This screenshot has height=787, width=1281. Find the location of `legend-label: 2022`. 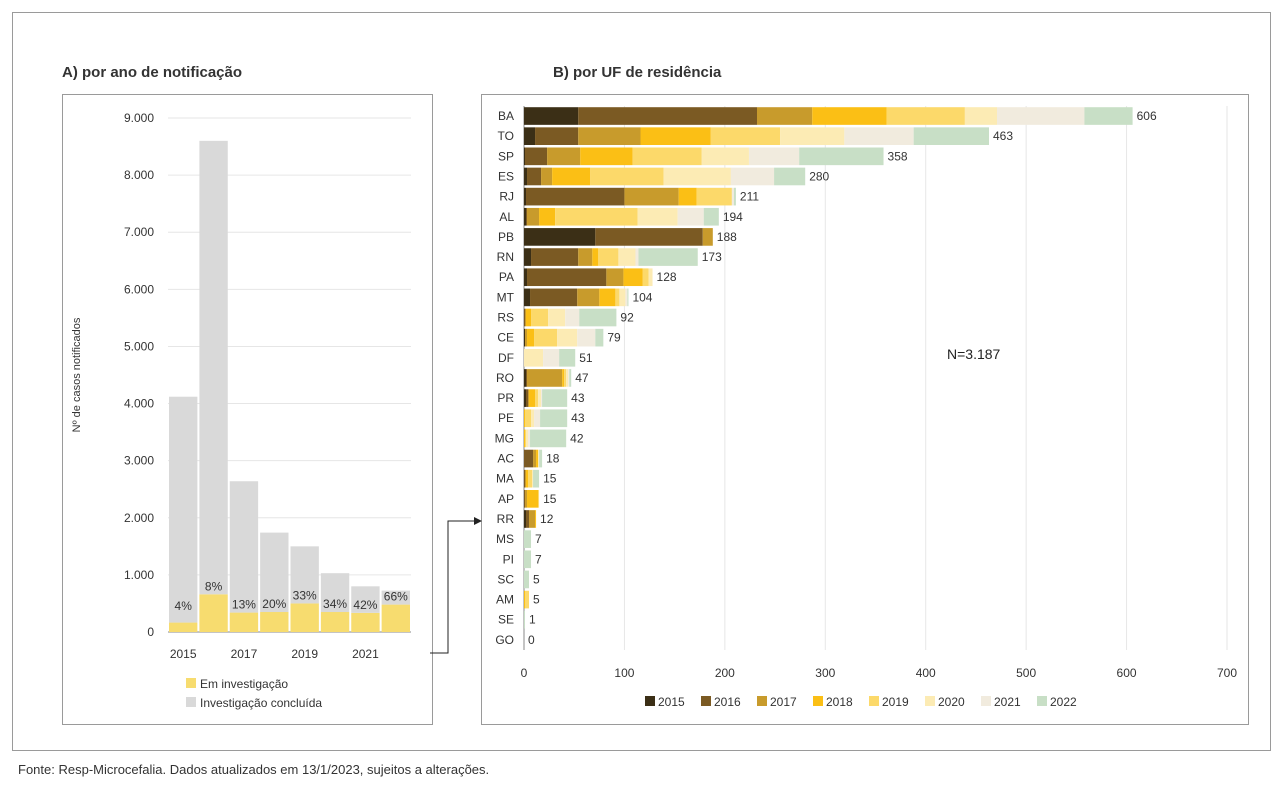

legend-label: 2022 is located at coordinates (1063, 702).